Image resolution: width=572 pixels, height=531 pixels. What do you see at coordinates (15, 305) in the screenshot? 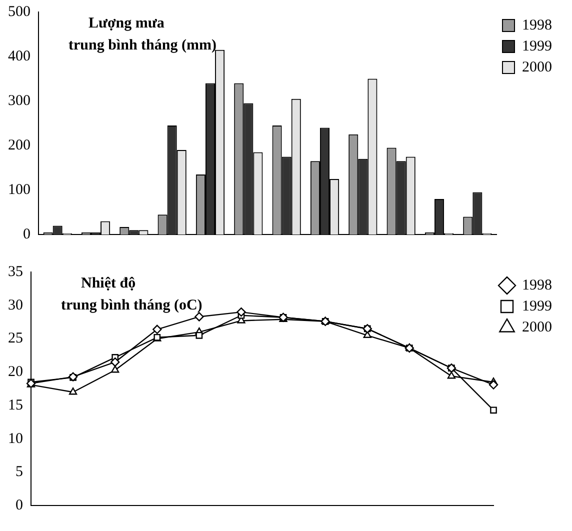
I see `y-tick-label: 30` at bounding box center [15, 305].